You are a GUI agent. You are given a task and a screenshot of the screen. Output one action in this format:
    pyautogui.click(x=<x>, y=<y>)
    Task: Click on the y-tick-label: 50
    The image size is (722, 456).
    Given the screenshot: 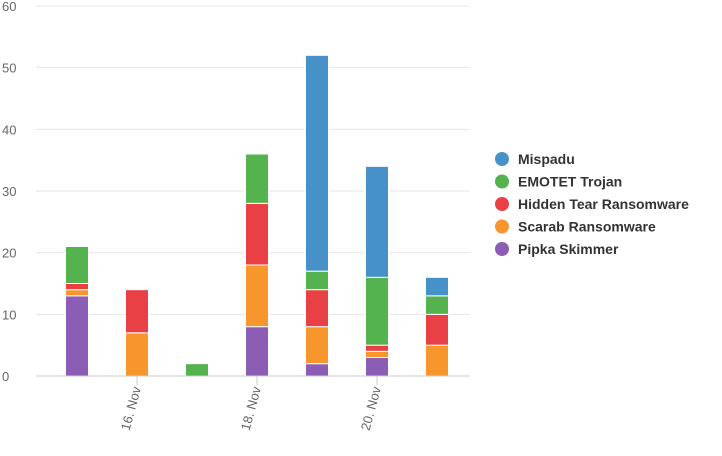 What is the action you would take?
    pyautogui.click(x=9, y=68)
    